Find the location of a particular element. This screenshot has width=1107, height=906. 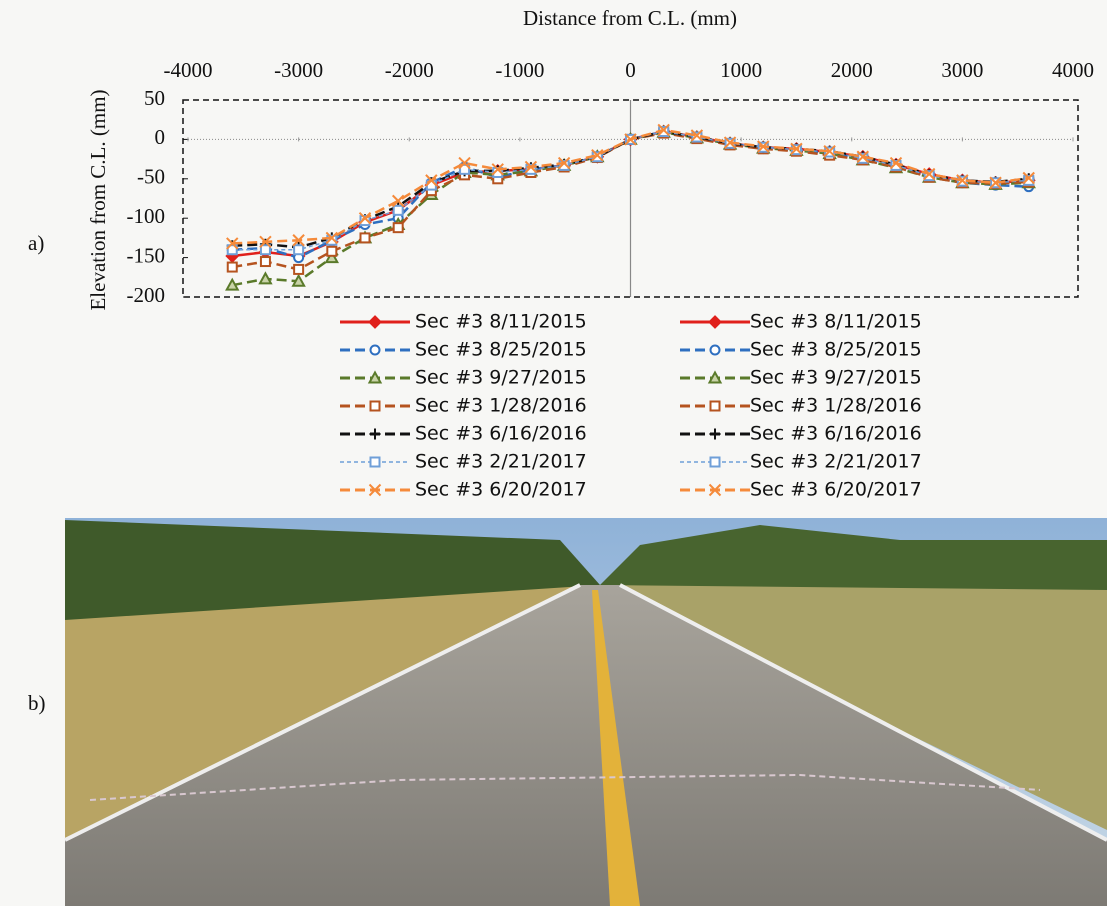

x-tick-label: -3000 is located at coordinates (298, 70).